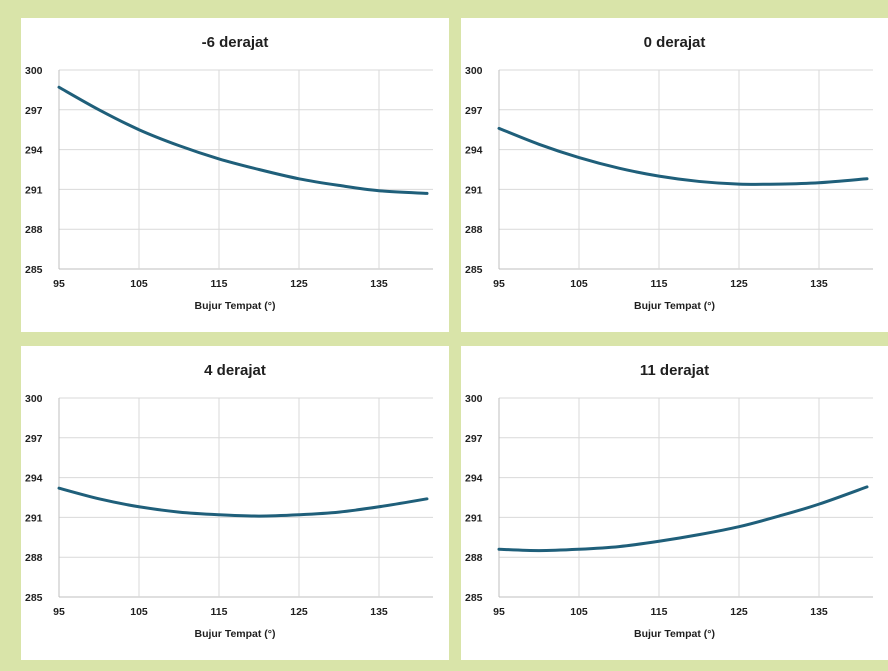 The image size is (888, 671). I want to click on chart-title: 11 derajat, so click(674, 370).